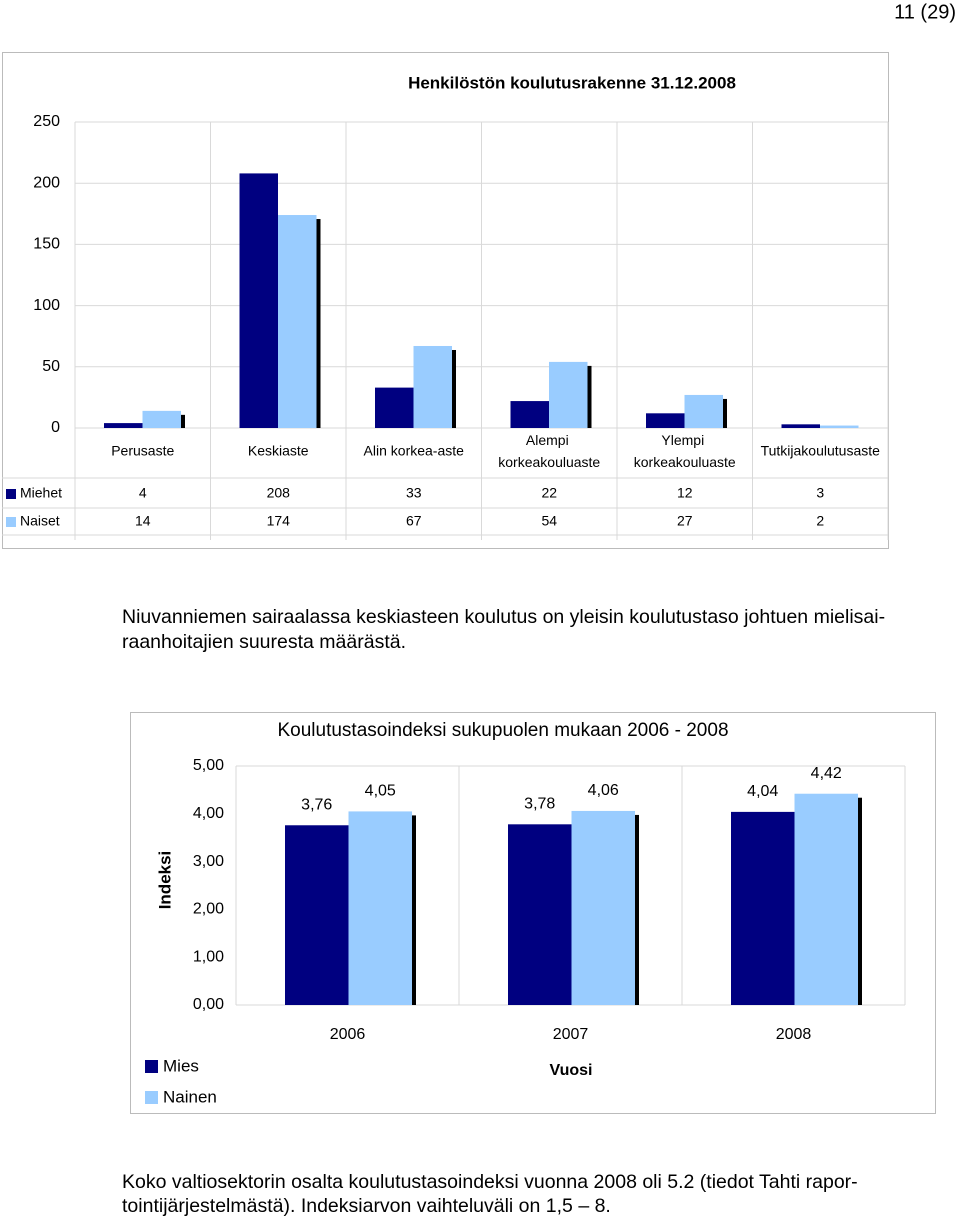 The image size is (960, 1221). What do you see at coordinates (685, 521) in the screenshot?
I see `table-value: 27` at bounding box center [685, 521].